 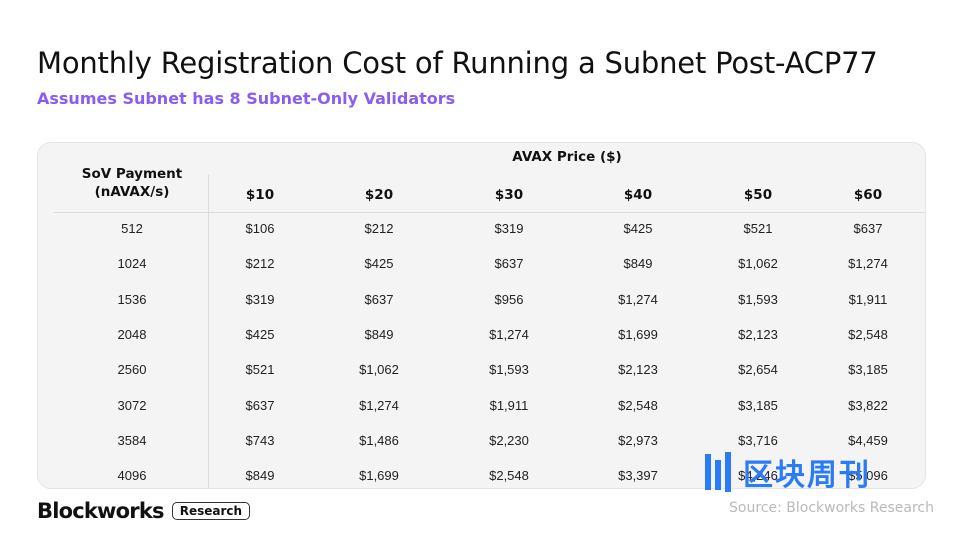 I want to click on watermark-logo-icon, so click(x=718, y=472).